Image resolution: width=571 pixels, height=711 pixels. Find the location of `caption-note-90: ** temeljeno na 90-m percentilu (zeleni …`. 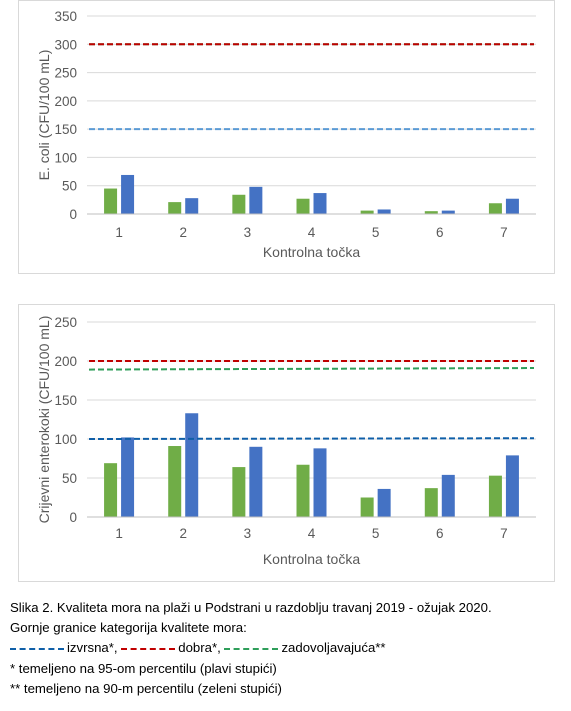

caption-note-90: ** temeljeno na 90-m percentilu (zeleni … is located at coordinates (146, 688).